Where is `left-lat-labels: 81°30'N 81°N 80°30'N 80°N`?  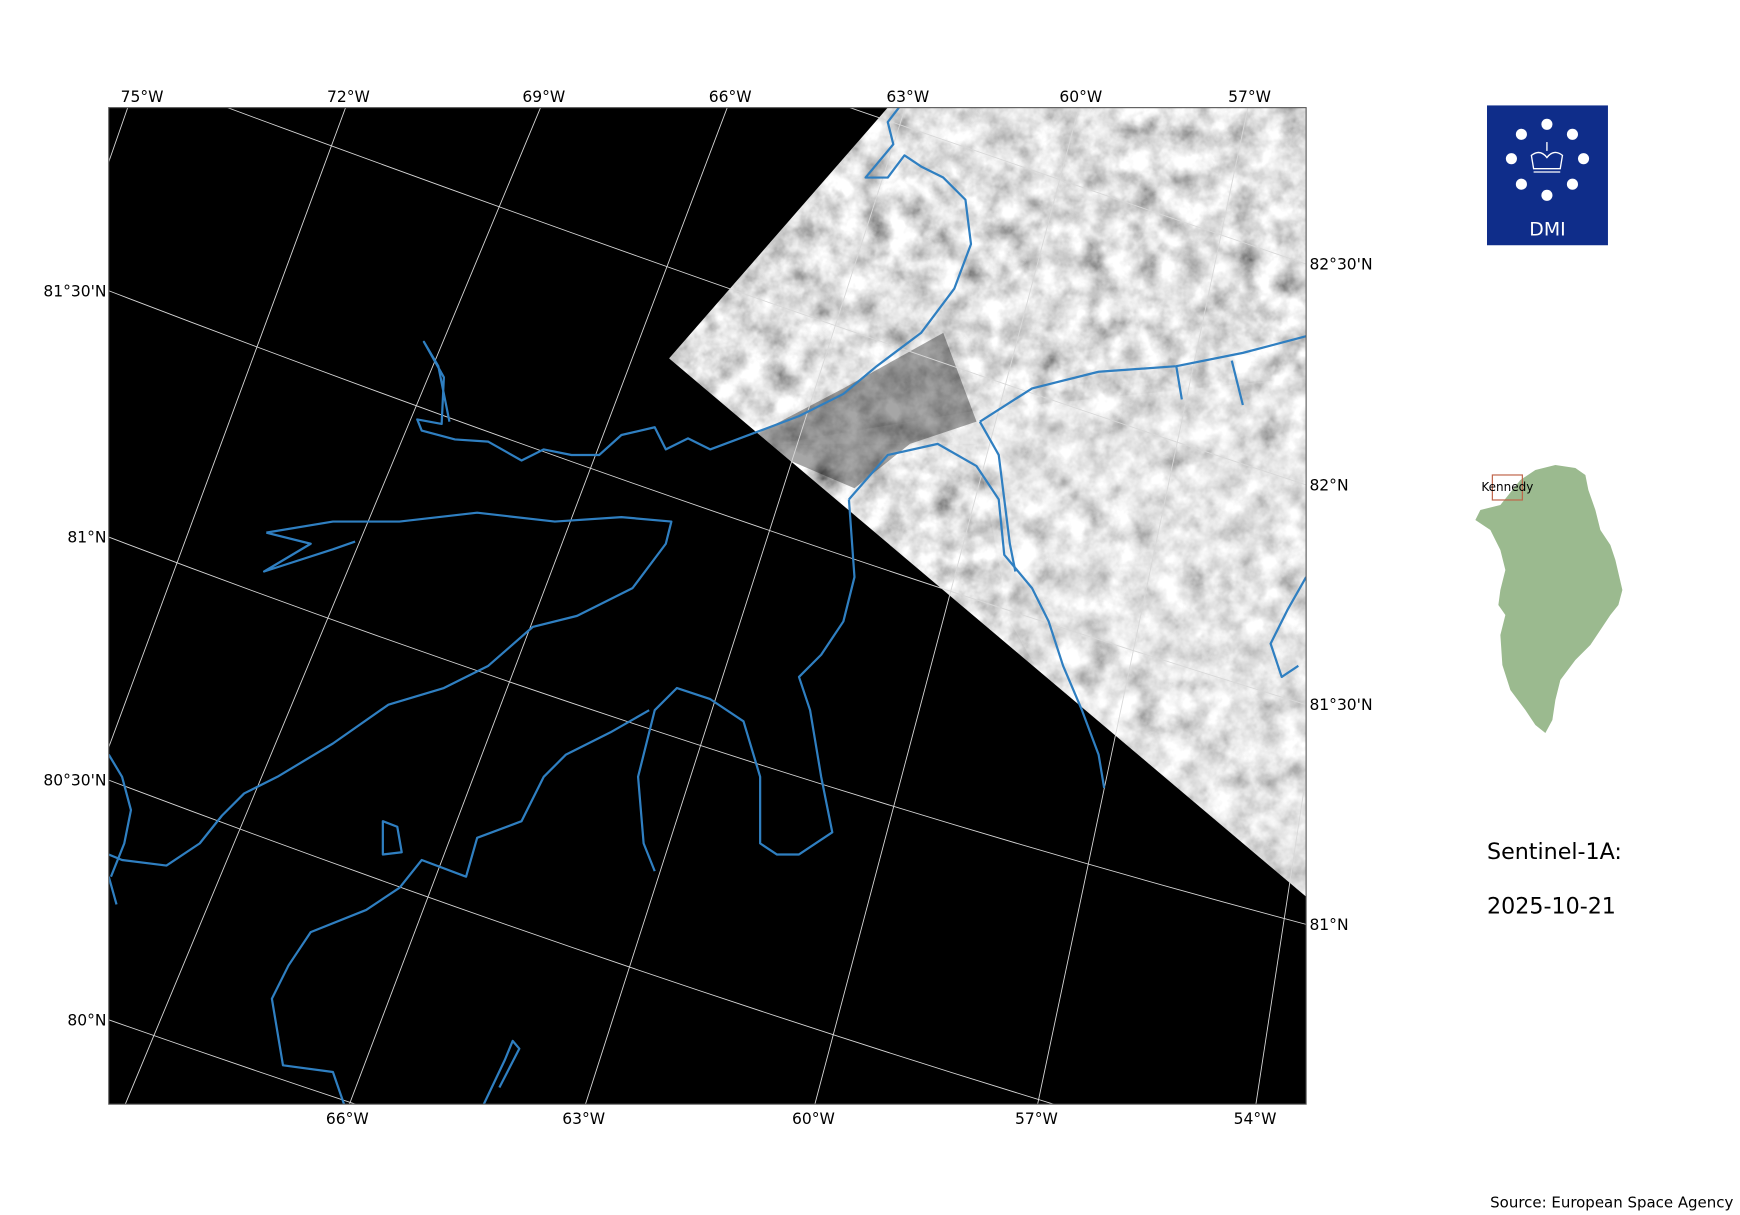 left-lat-labels: 81°30'N 81°N 80°30'N 80°N is located at coordinates (74, 655).